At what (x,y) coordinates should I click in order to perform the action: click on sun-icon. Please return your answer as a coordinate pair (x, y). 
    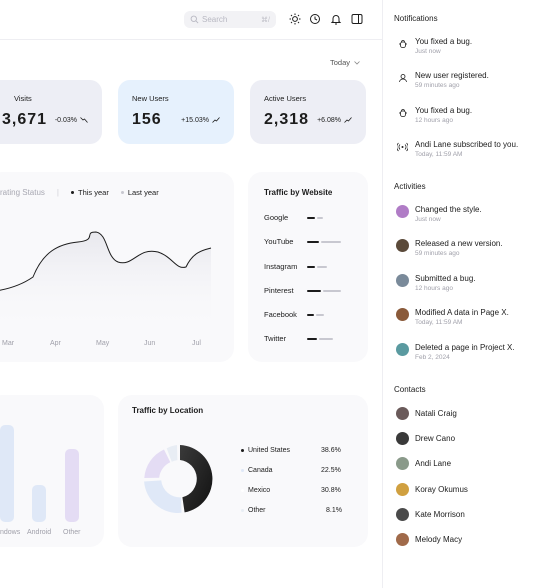
    Looking at the image, I should click on (295, 19).